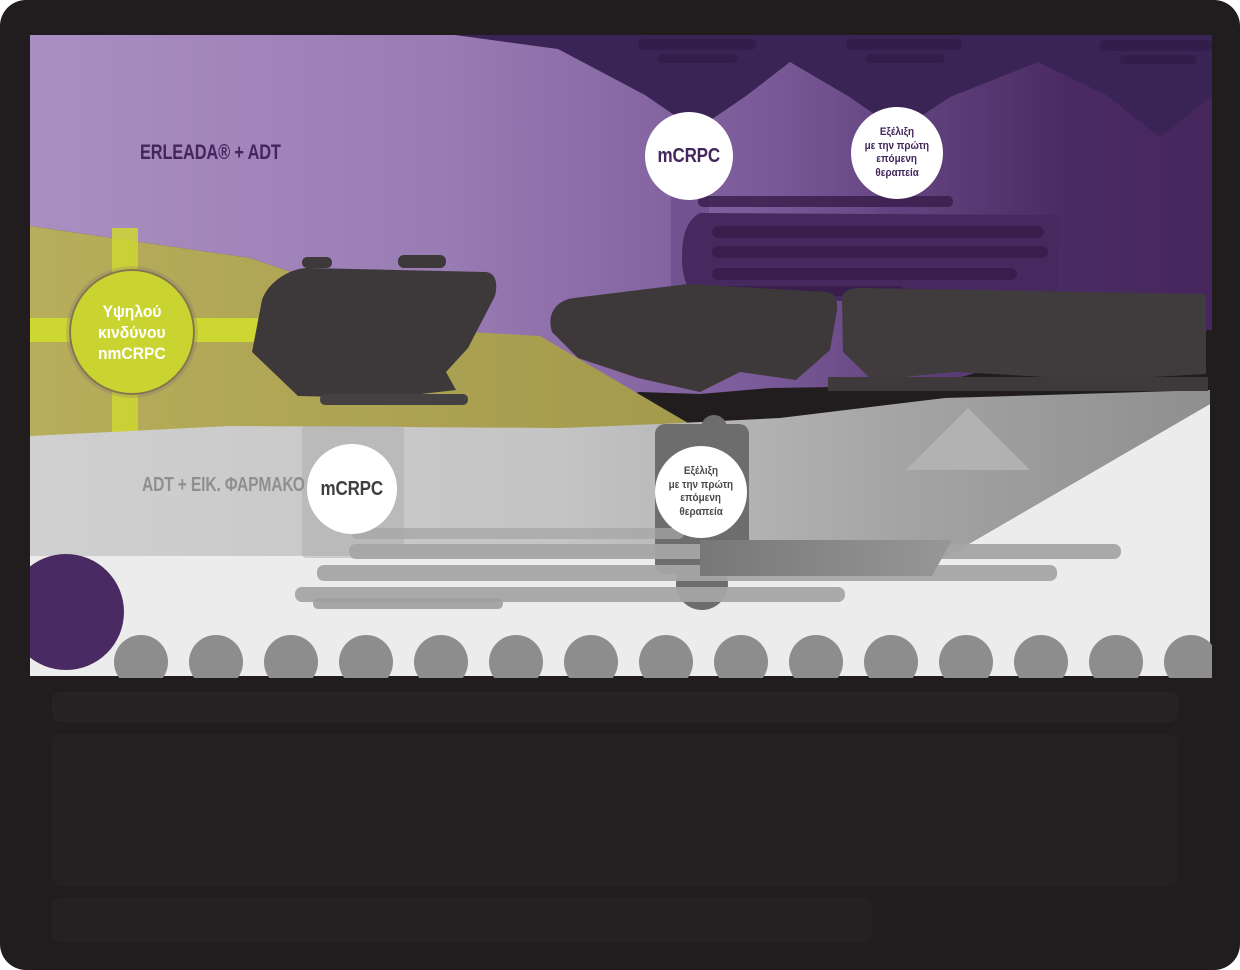  What do you see at coordinates (833, 86) in the screenshot?
I see `stage-arrows` at bounding box center [833, 86].